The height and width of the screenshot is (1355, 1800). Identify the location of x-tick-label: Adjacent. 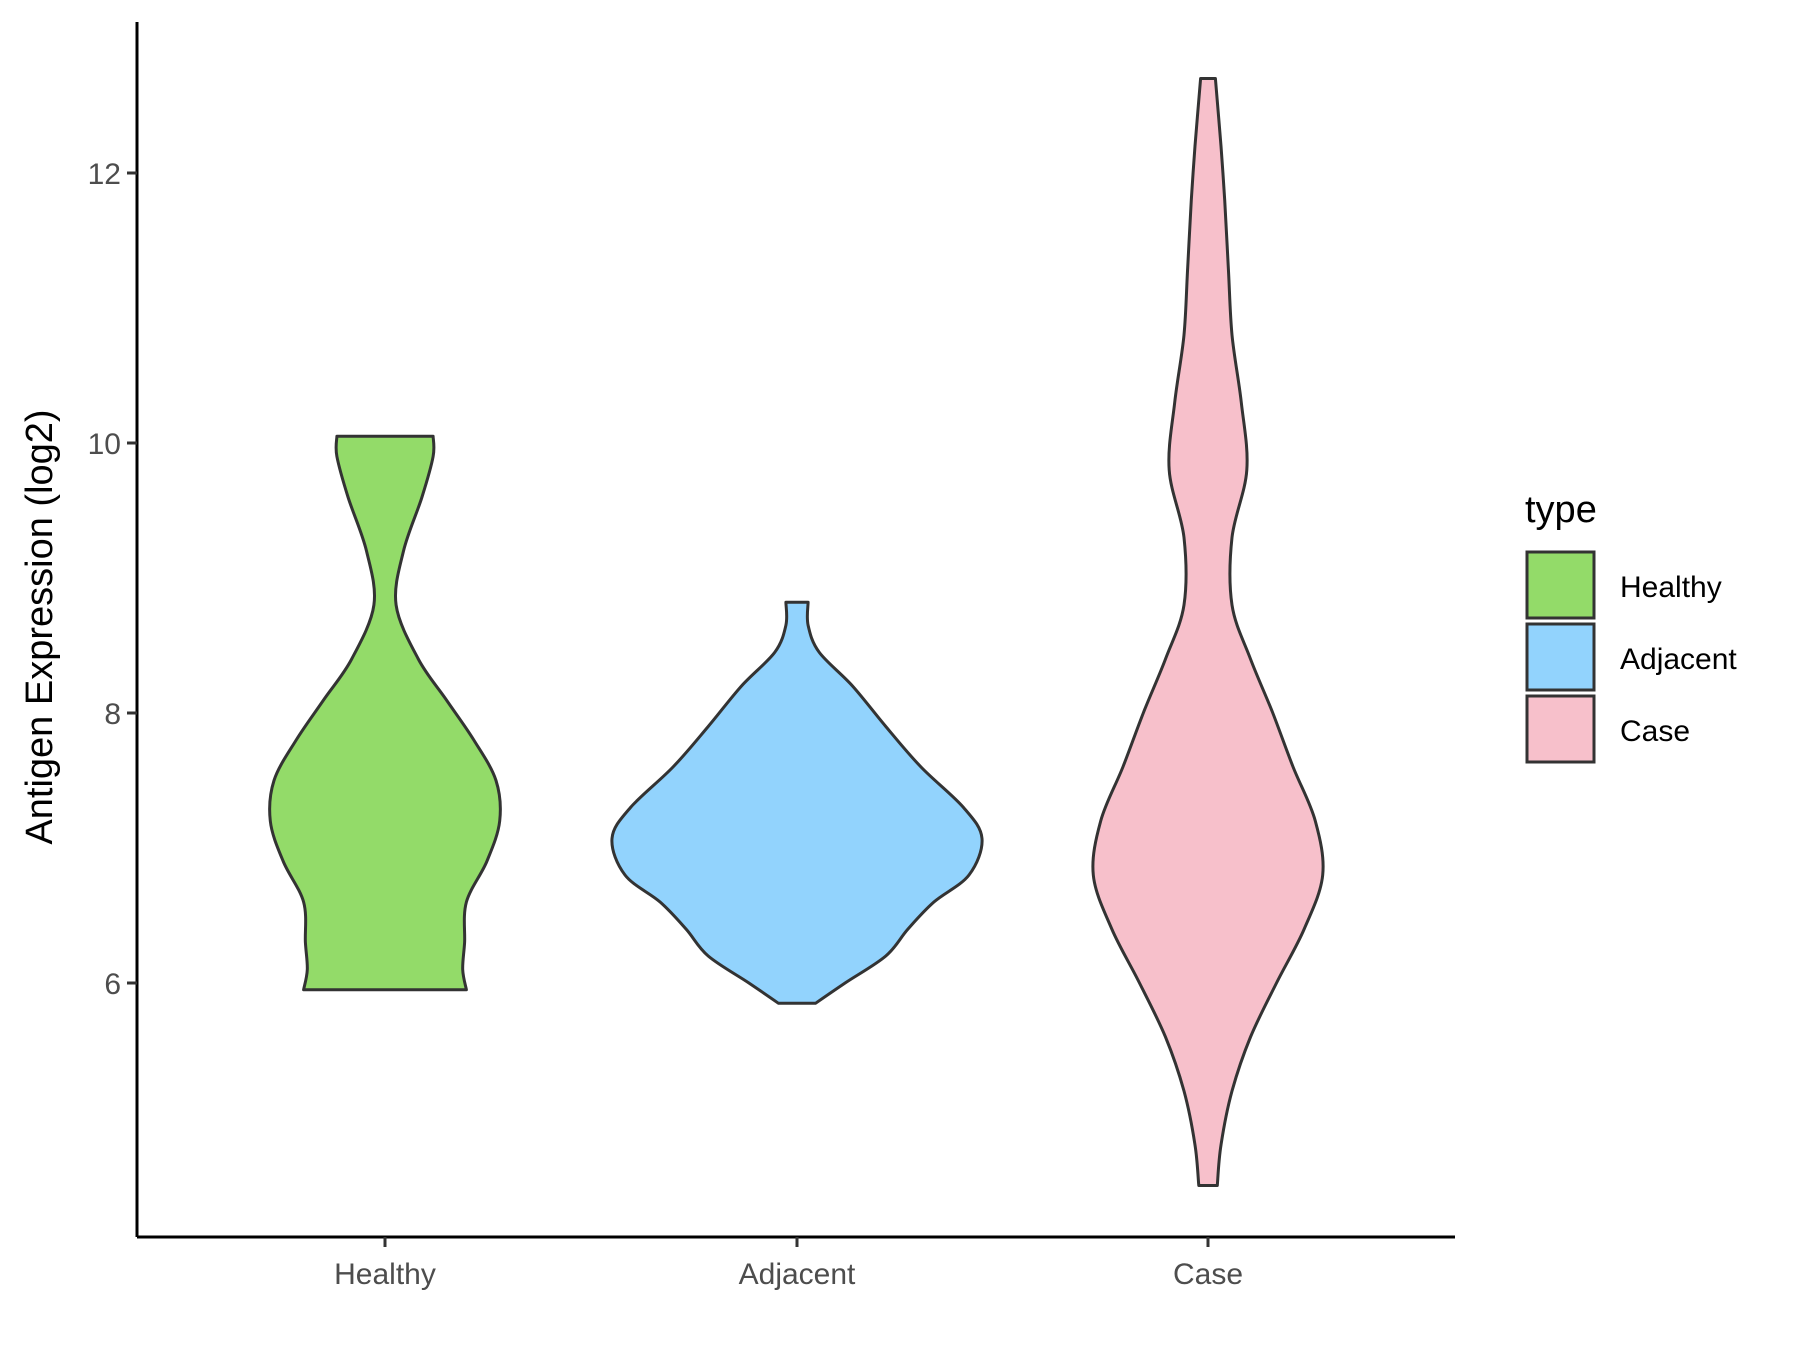
(797, 1274).